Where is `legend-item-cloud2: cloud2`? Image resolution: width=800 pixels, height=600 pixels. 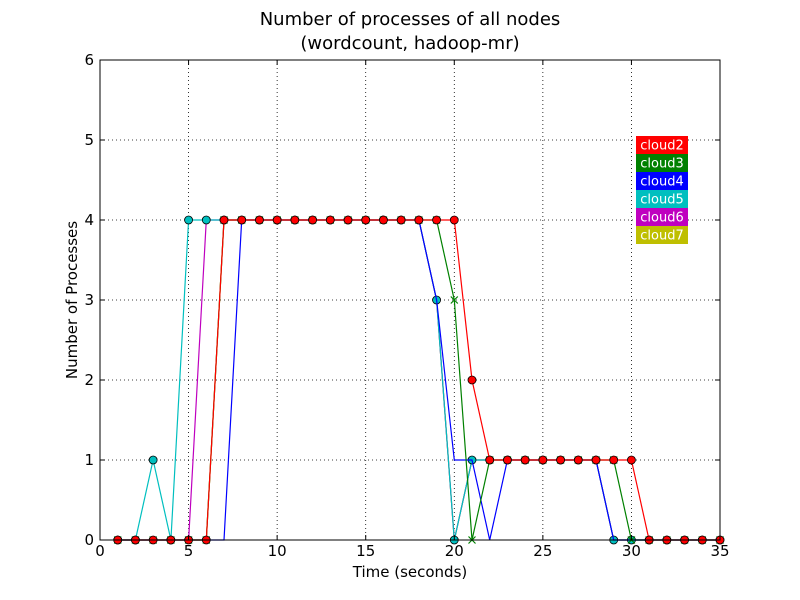 legend-item-cloud2: cloud2 is located at coordinates (662, 145).